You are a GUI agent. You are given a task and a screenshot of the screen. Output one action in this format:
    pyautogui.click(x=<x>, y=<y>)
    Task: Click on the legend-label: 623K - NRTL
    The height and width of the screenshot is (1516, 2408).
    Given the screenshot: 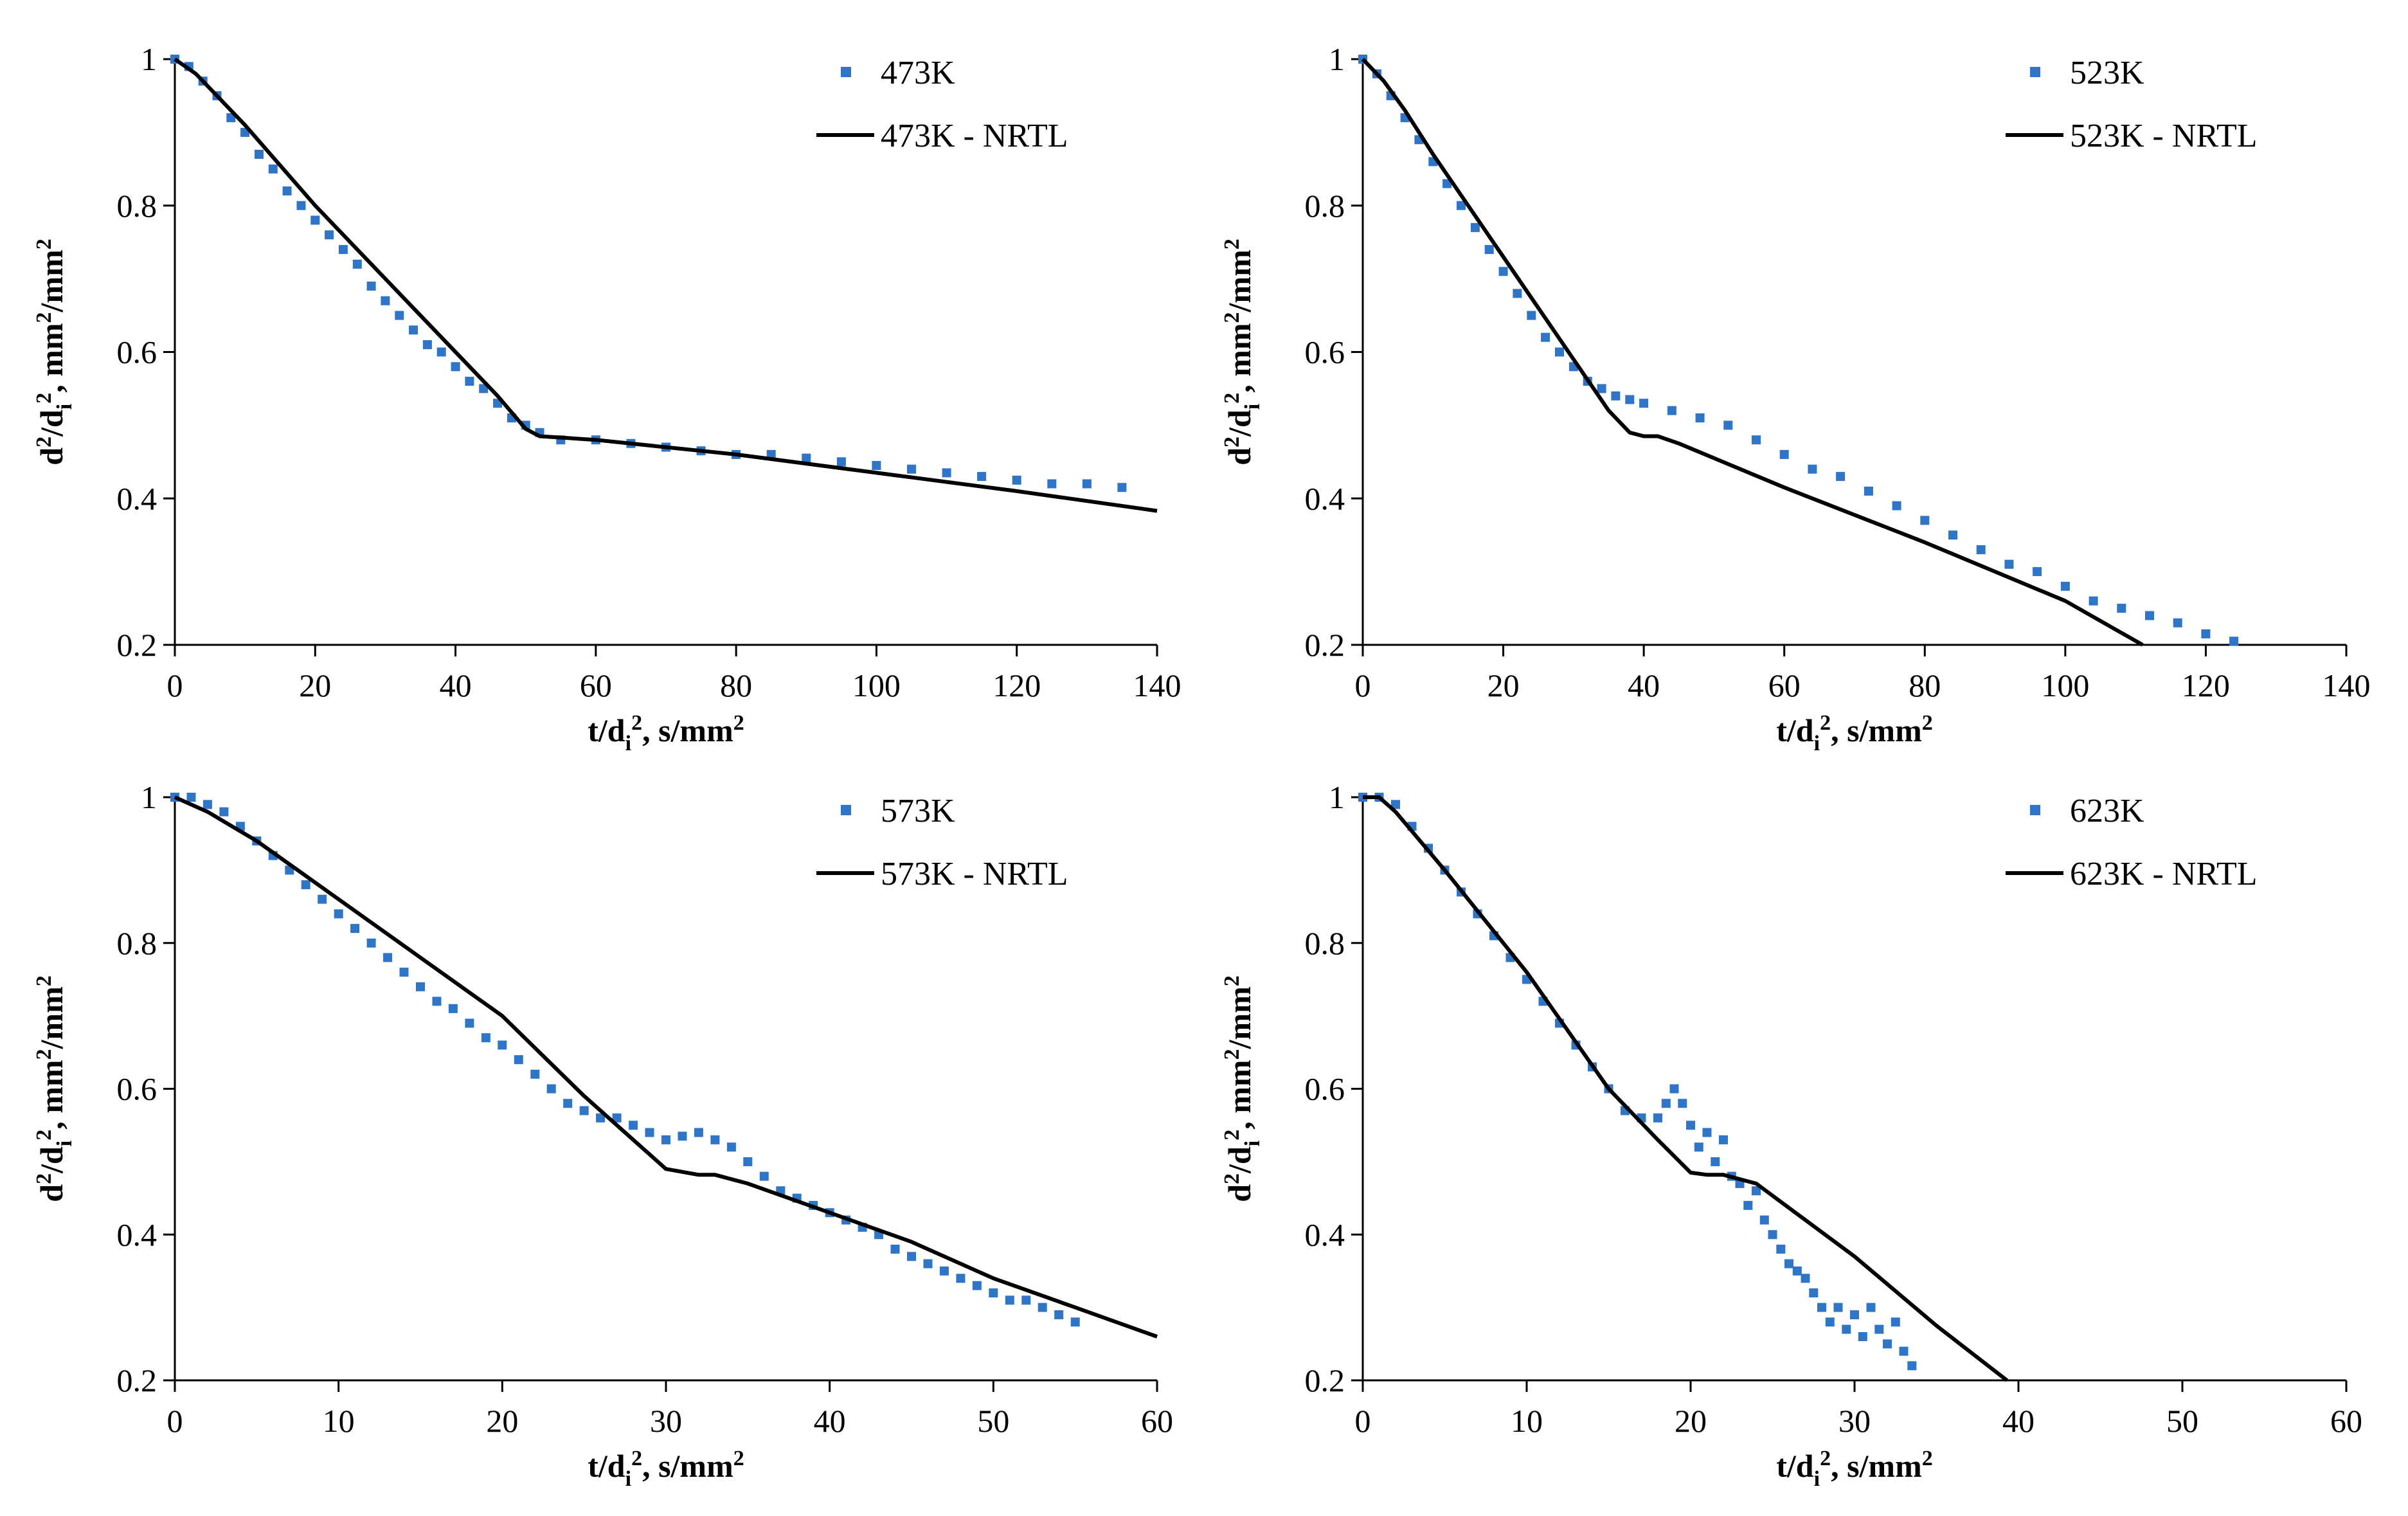 What is the action you would take?
    pyautogui.click(x=2164, y=874)
    